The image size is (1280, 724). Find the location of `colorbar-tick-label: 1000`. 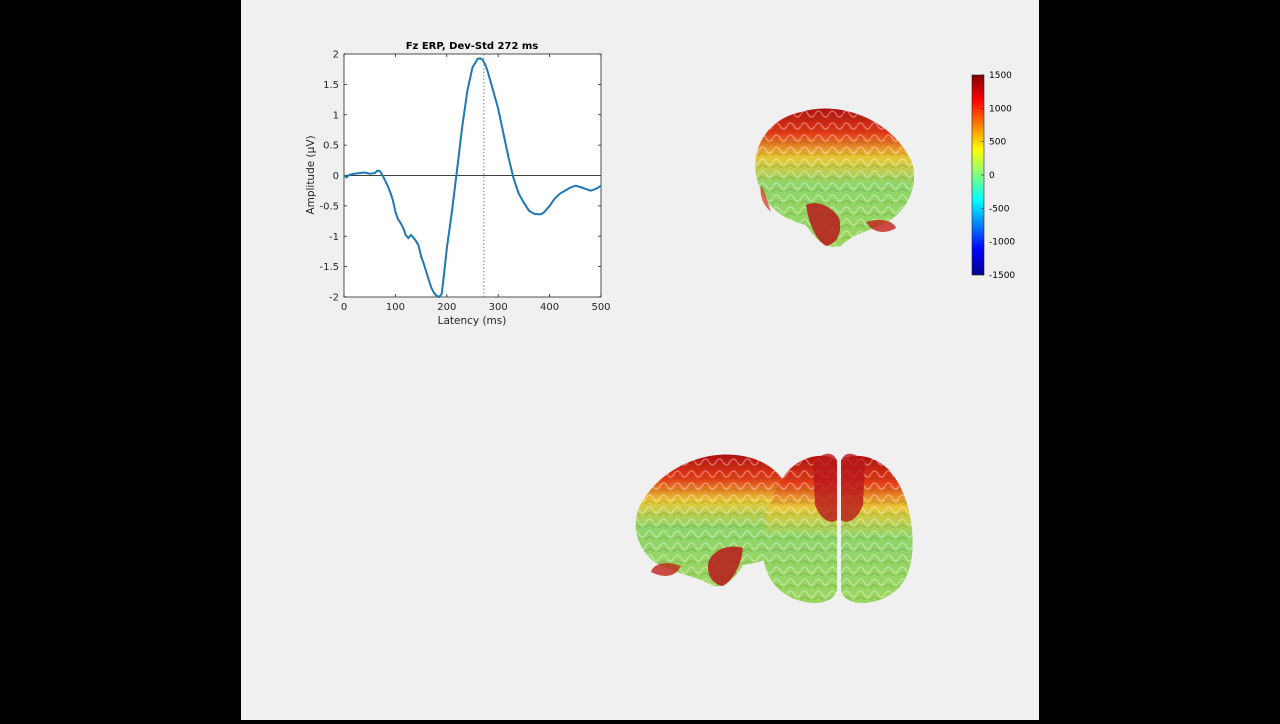

colorbar-tick-label: 1000 is located at coordinates (1000, 109).